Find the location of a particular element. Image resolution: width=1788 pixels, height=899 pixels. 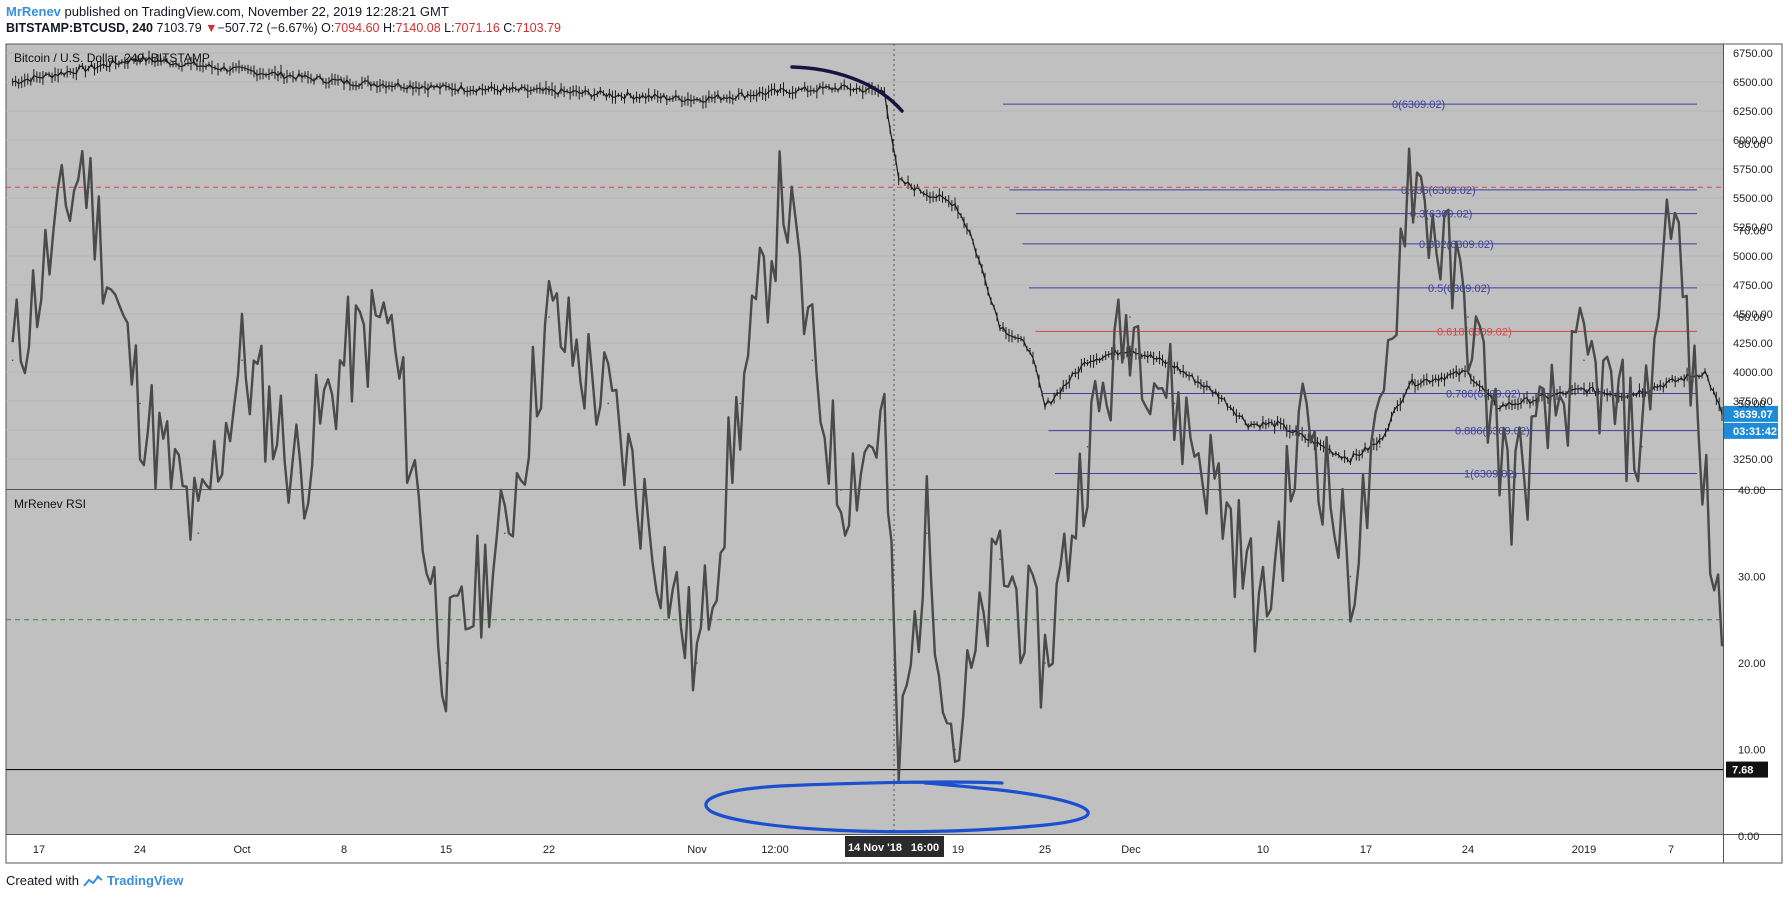

last-price-badge is located at coordinates (1751, 413).